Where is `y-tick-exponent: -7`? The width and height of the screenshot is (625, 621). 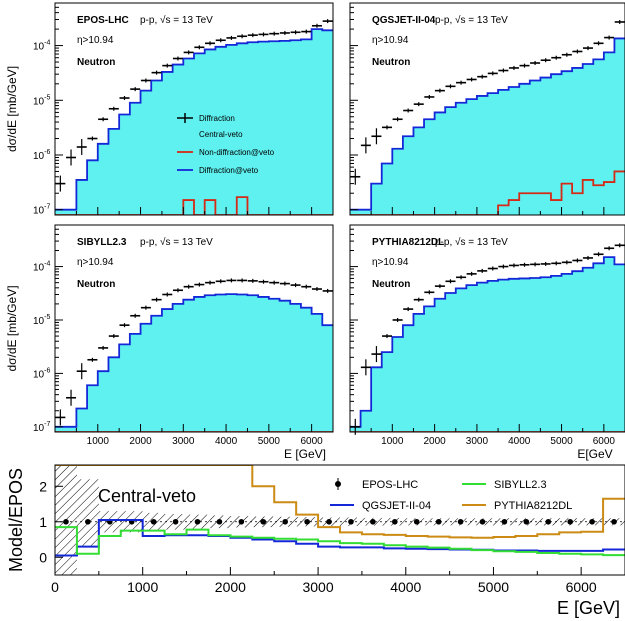
y-tick-exponent: -7 is located at coordinates (47, 207).